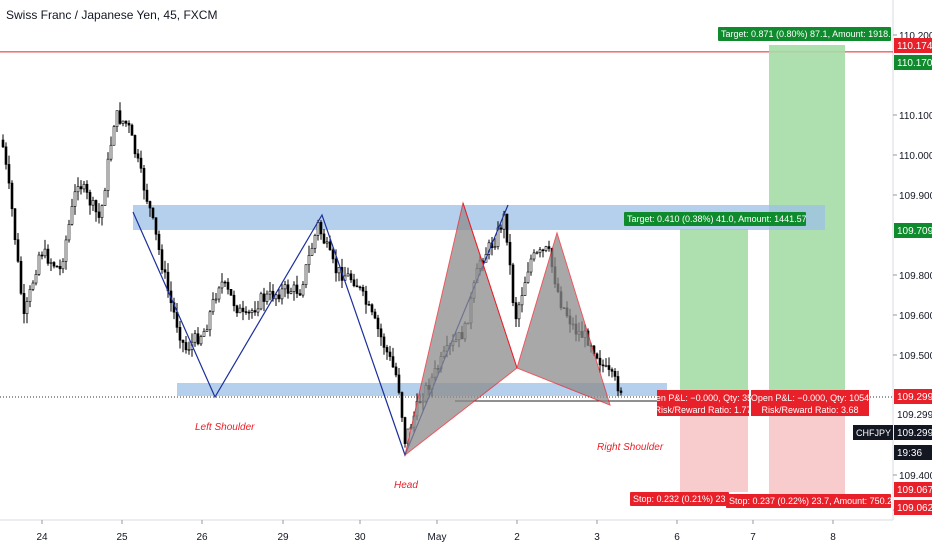  I want to click on right-shoulder-label: Right Shoulder, so click(630, 447).